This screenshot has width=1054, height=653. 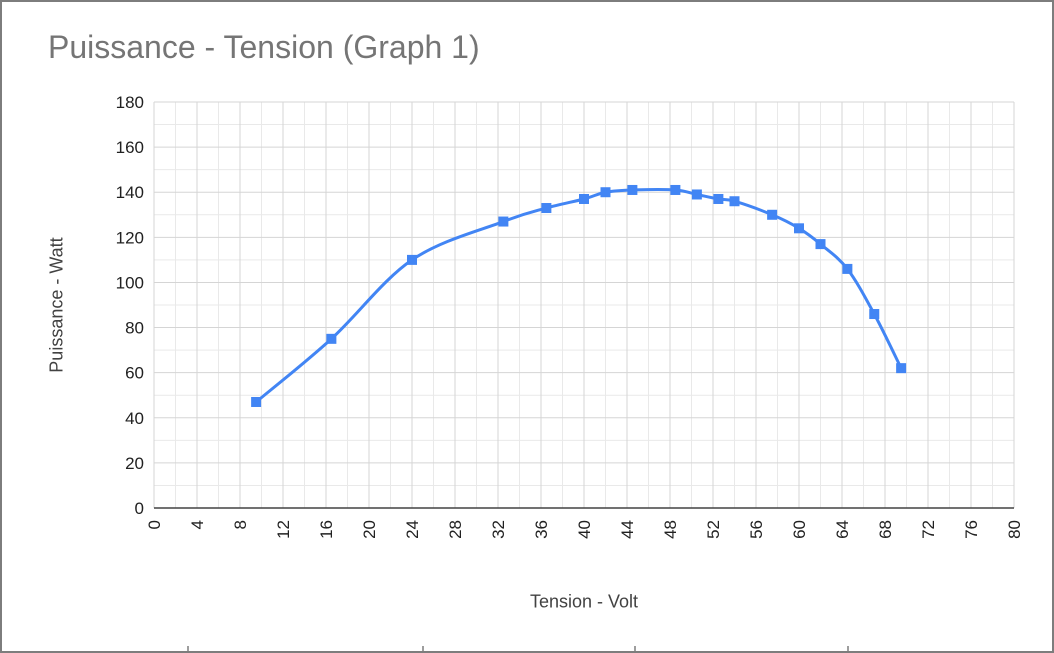 I want to click on x-tick-label: 0, so click(x=154, y=524).